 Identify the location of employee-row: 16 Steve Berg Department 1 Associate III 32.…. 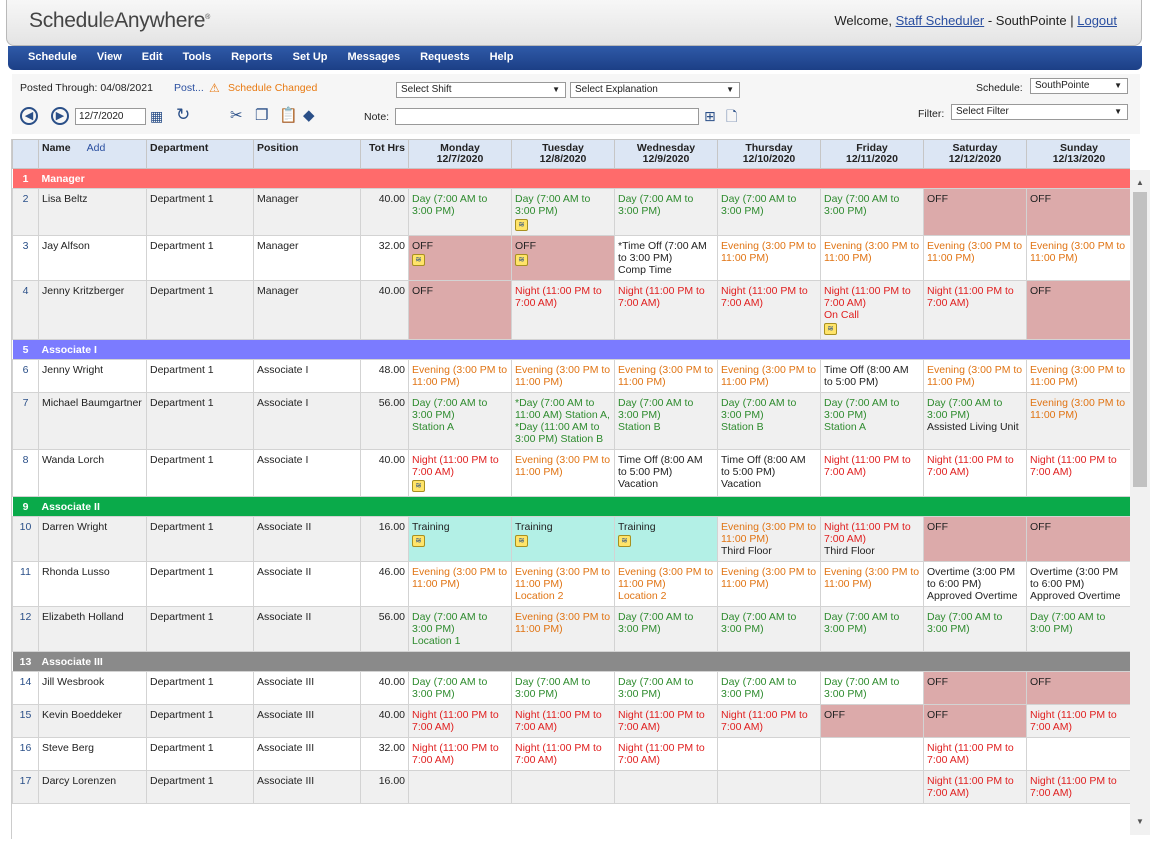
(571, 754).